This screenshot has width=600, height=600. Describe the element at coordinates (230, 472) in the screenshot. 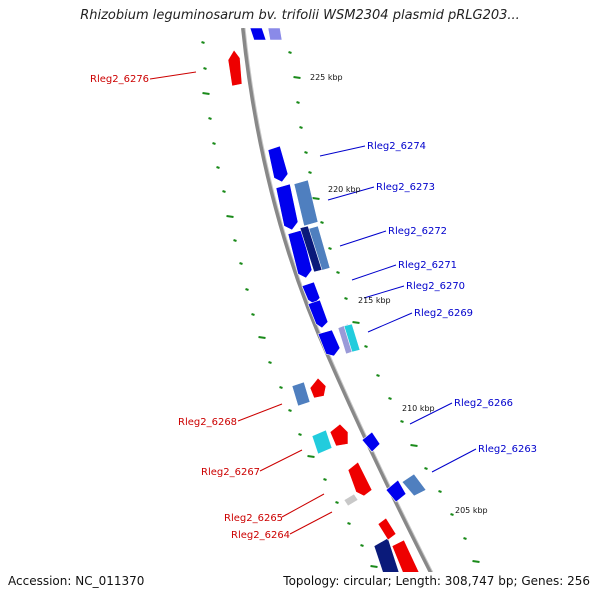

I see `gene-label-forward: Rleg2_6267` at that location.